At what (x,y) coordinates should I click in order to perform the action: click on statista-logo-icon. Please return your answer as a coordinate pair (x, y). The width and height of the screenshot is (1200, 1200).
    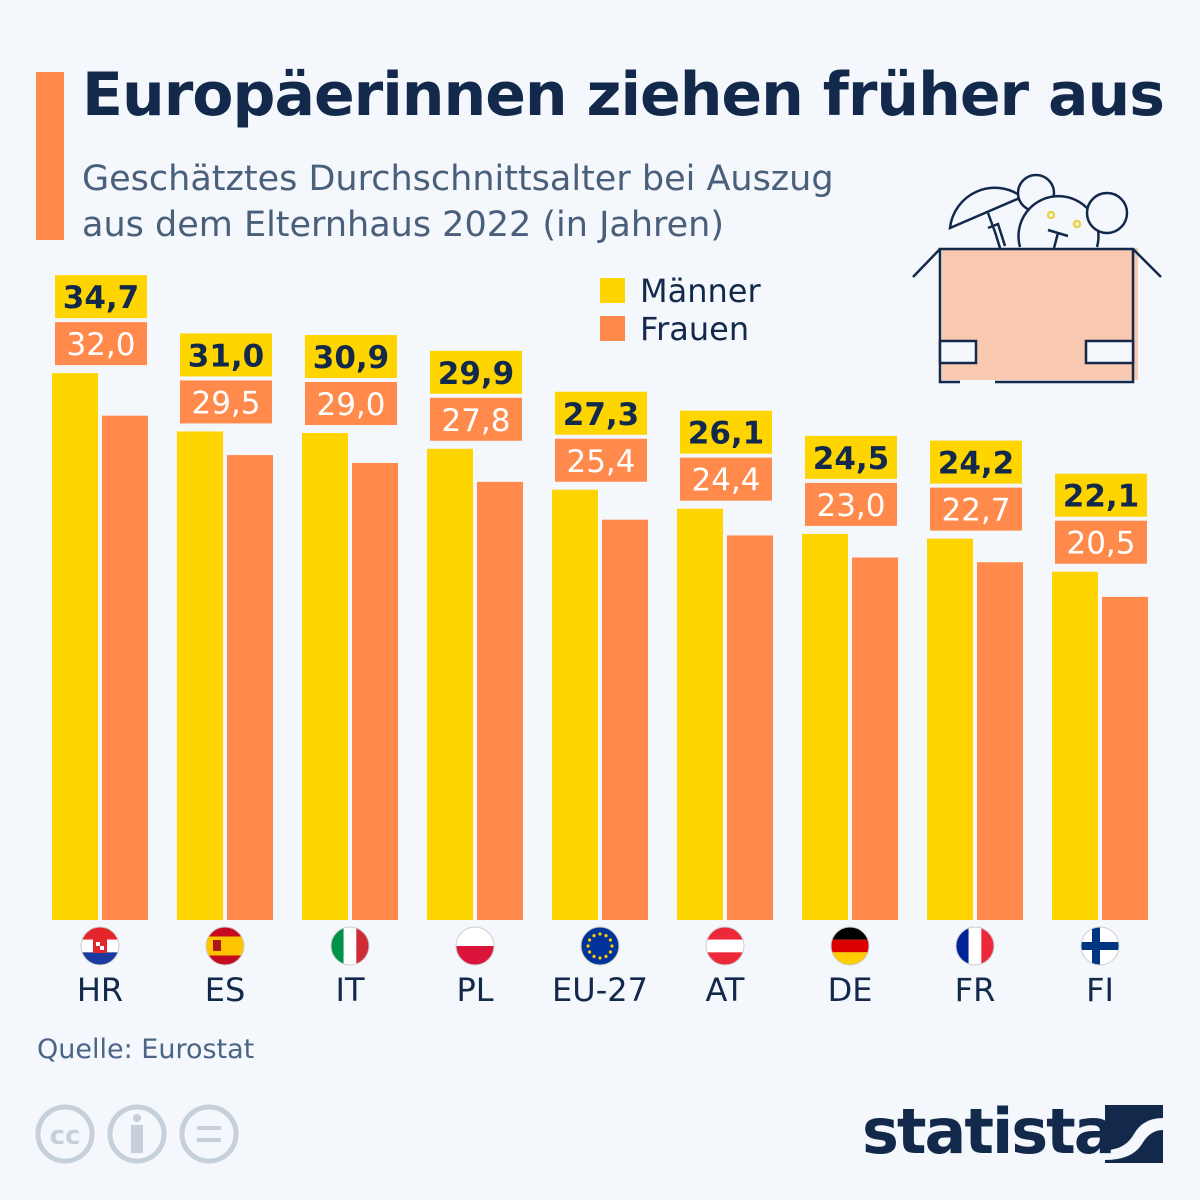
    Looking at the image, I should click on (1134, 1134).